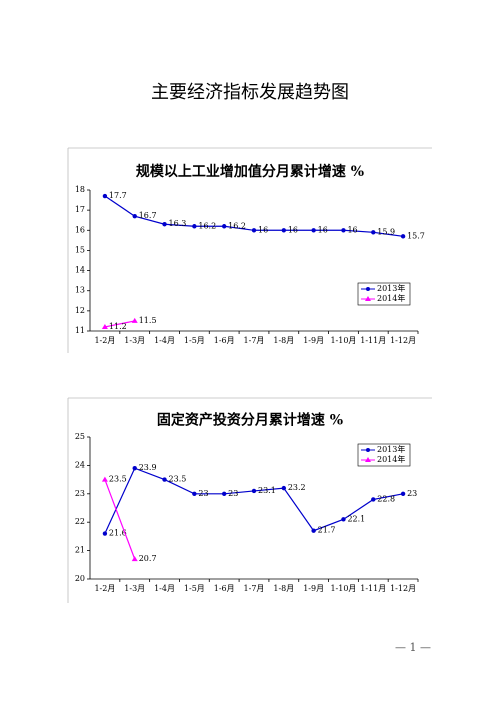 The height and width of the screenshot is (711, 501). What do you see at coordinates (80, 493) in the screenshot?
I see `y-tick-label: 23` at bounding box center [80, 493].